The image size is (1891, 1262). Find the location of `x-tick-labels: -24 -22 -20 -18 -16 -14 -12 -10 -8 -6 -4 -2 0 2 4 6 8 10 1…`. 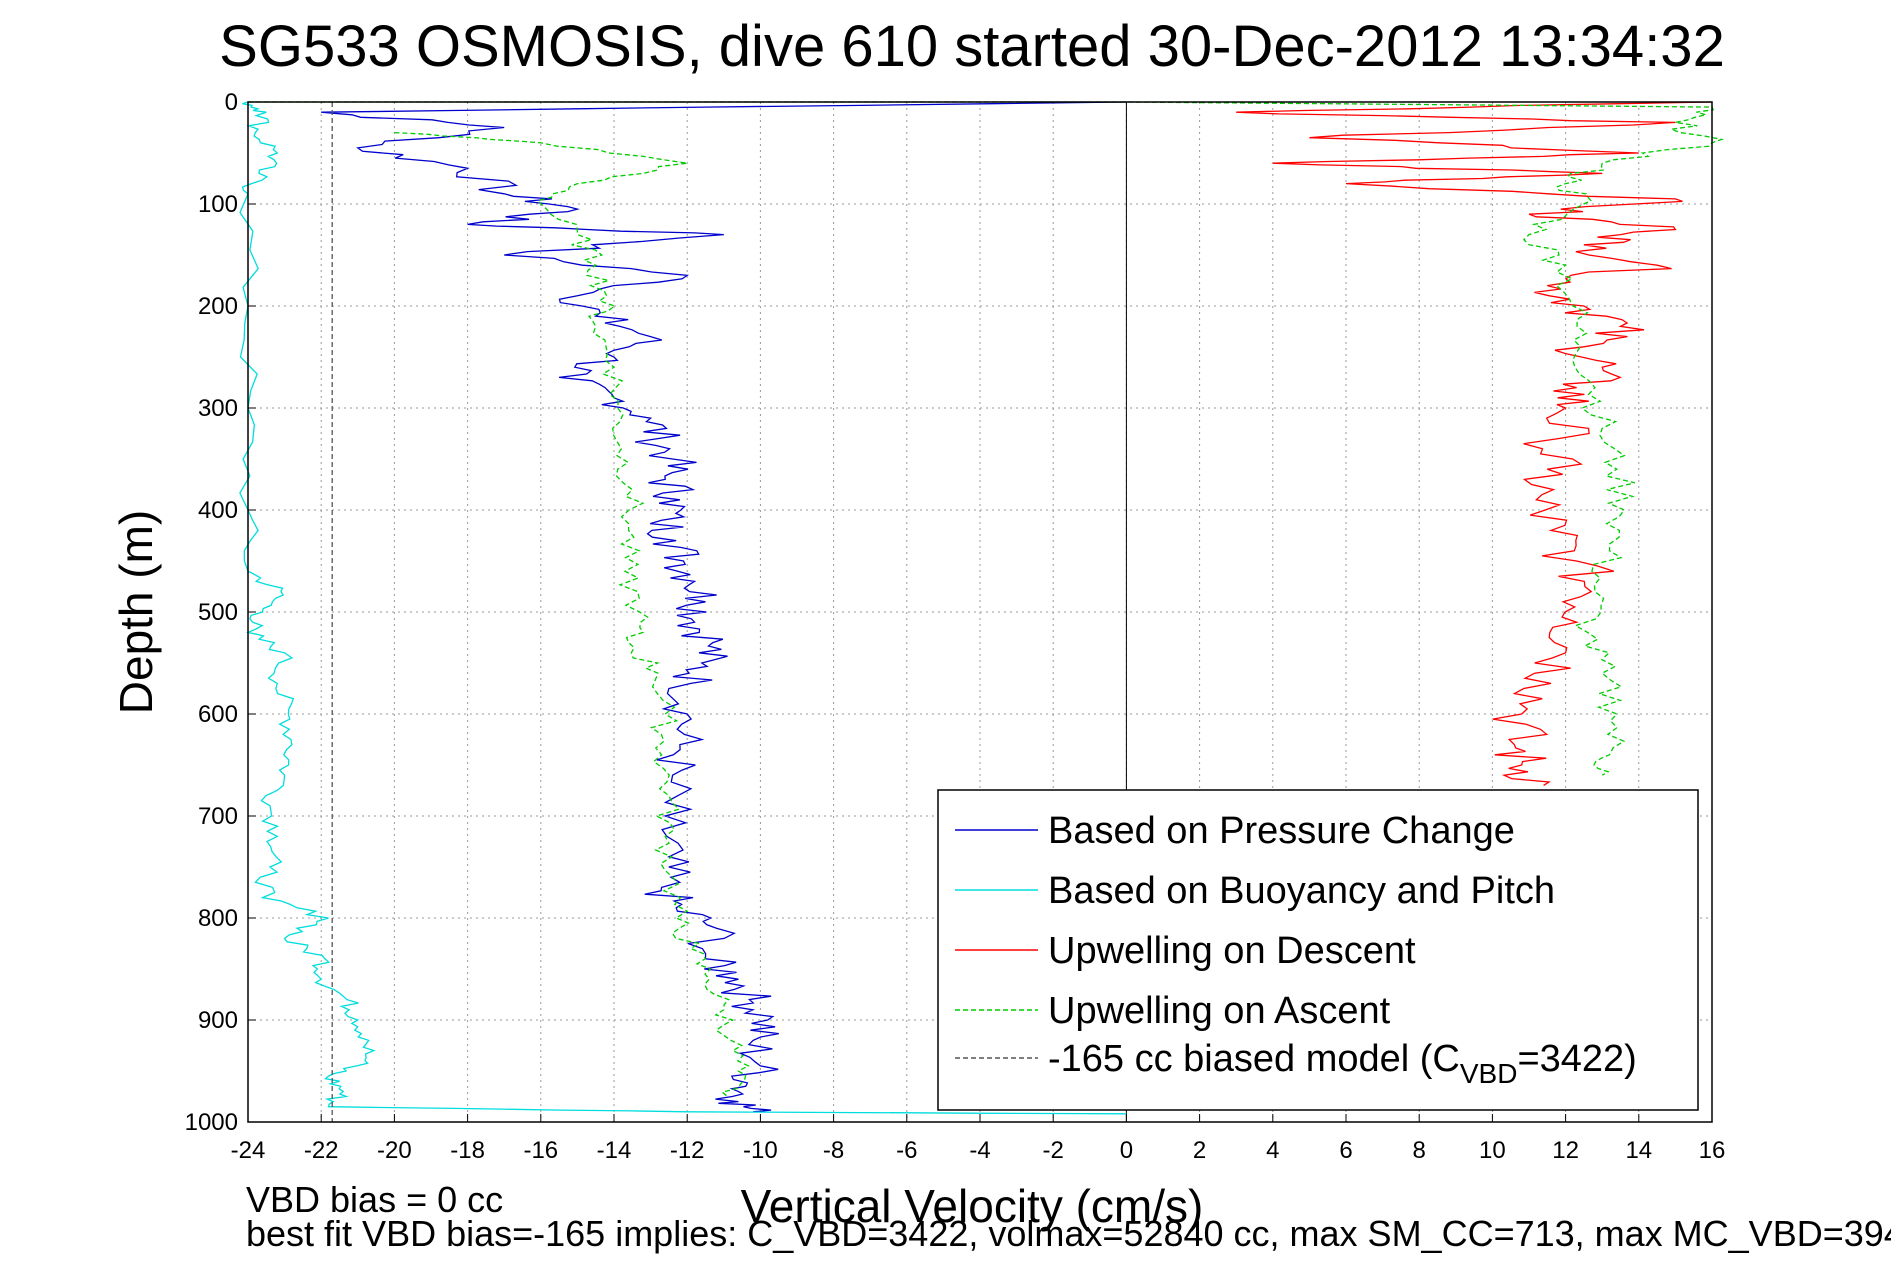

x-tick-labels: -24 -22 -20 -18 -16 -14 -12 -10 -8 -6 -4 -2 0 2 4 6 8 10 1… is located at coordinates (978, 1139).